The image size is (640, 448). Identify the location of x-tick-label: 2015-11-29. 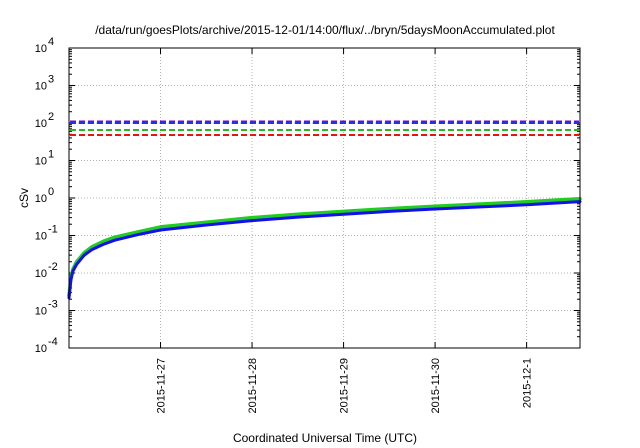
(345, 385).